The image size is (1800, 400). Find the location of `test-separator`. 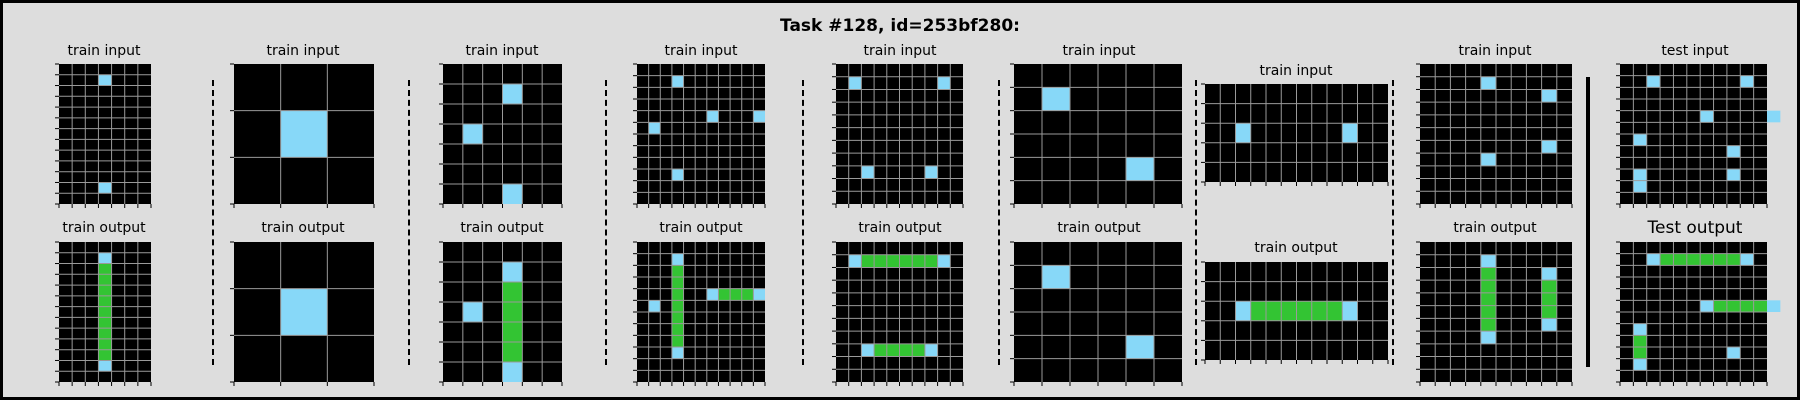

test-separator is located at coordinates (1588, 222).